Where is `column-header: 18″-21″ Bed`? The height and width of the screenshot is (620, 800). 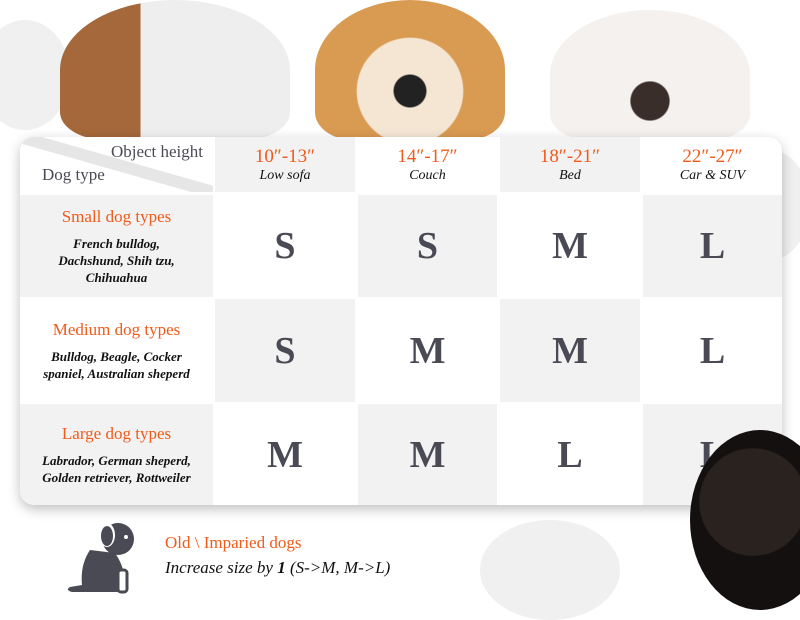 column-header: 18″-21″ Bed is located at coordinates (570, 164).